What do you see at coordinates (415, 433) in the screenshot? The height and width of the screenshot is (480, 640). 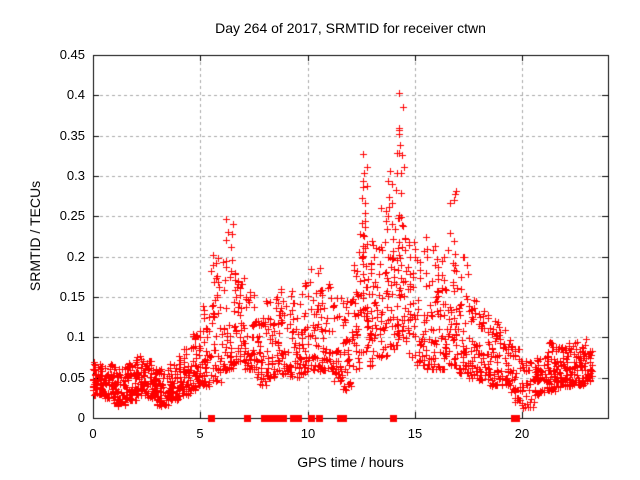 I see `x-tick-label: 15` at bounding box center [415, 433].